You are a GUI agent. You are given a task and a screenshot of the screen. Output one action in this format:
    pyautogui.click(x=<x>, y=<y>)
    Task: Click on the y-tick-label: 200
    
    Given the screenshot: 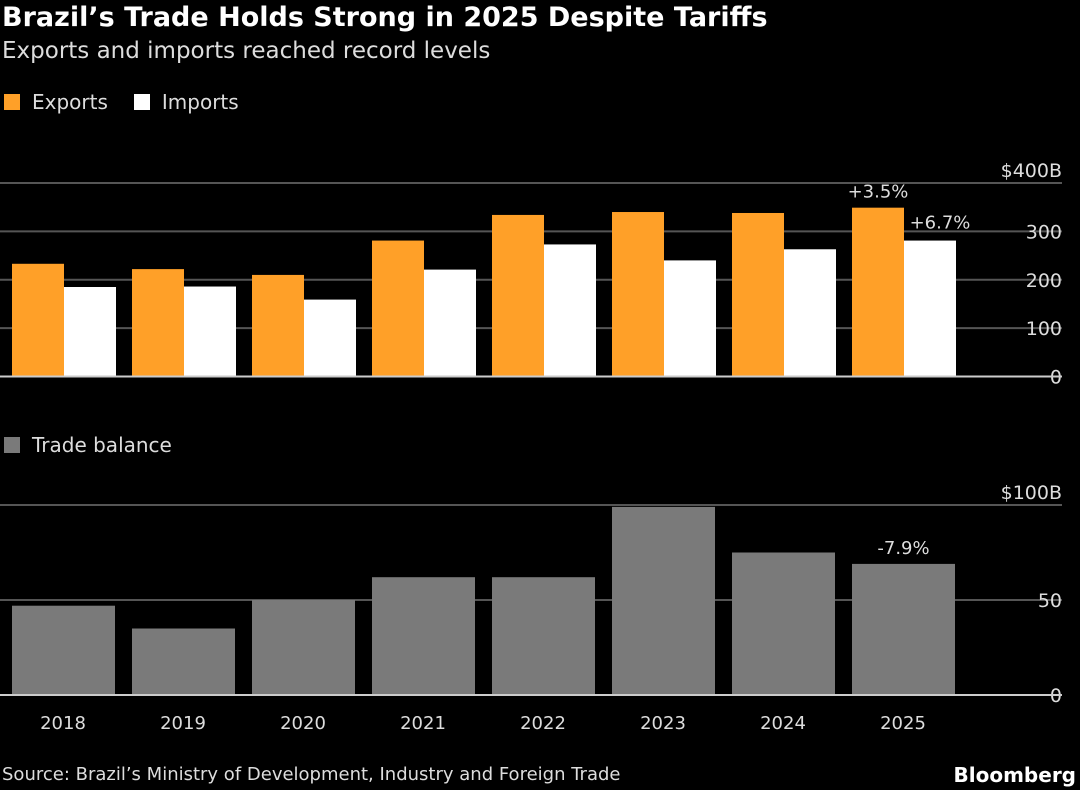 What is the action you would take?
    pyautogui.click(x=1044, y=281)
    